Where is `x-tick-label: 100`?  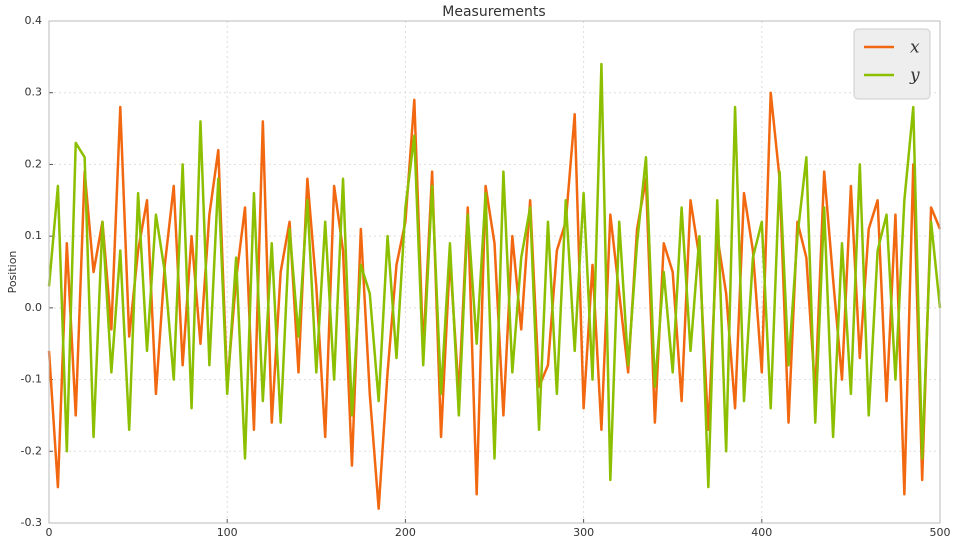
x-tick-label: 100 is located at coordinates (227, 532).